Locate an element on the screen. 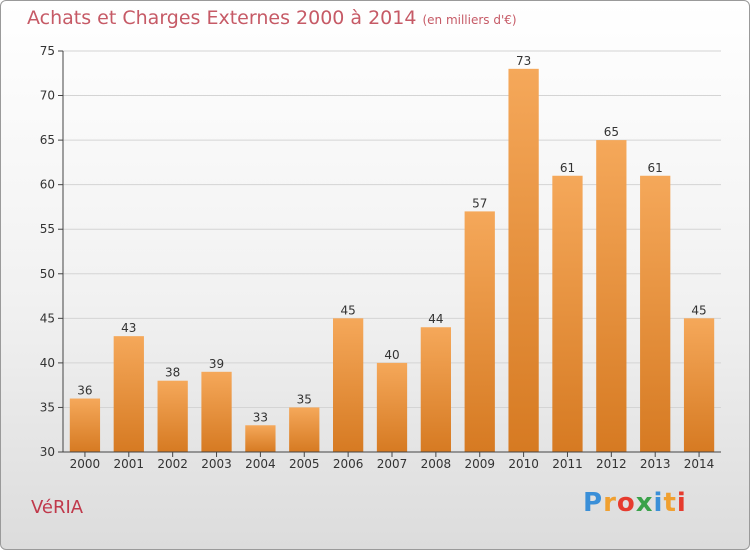 The width and height of the screenshot is (750, 550). bar-2013 is located at coordinates (655, 313).